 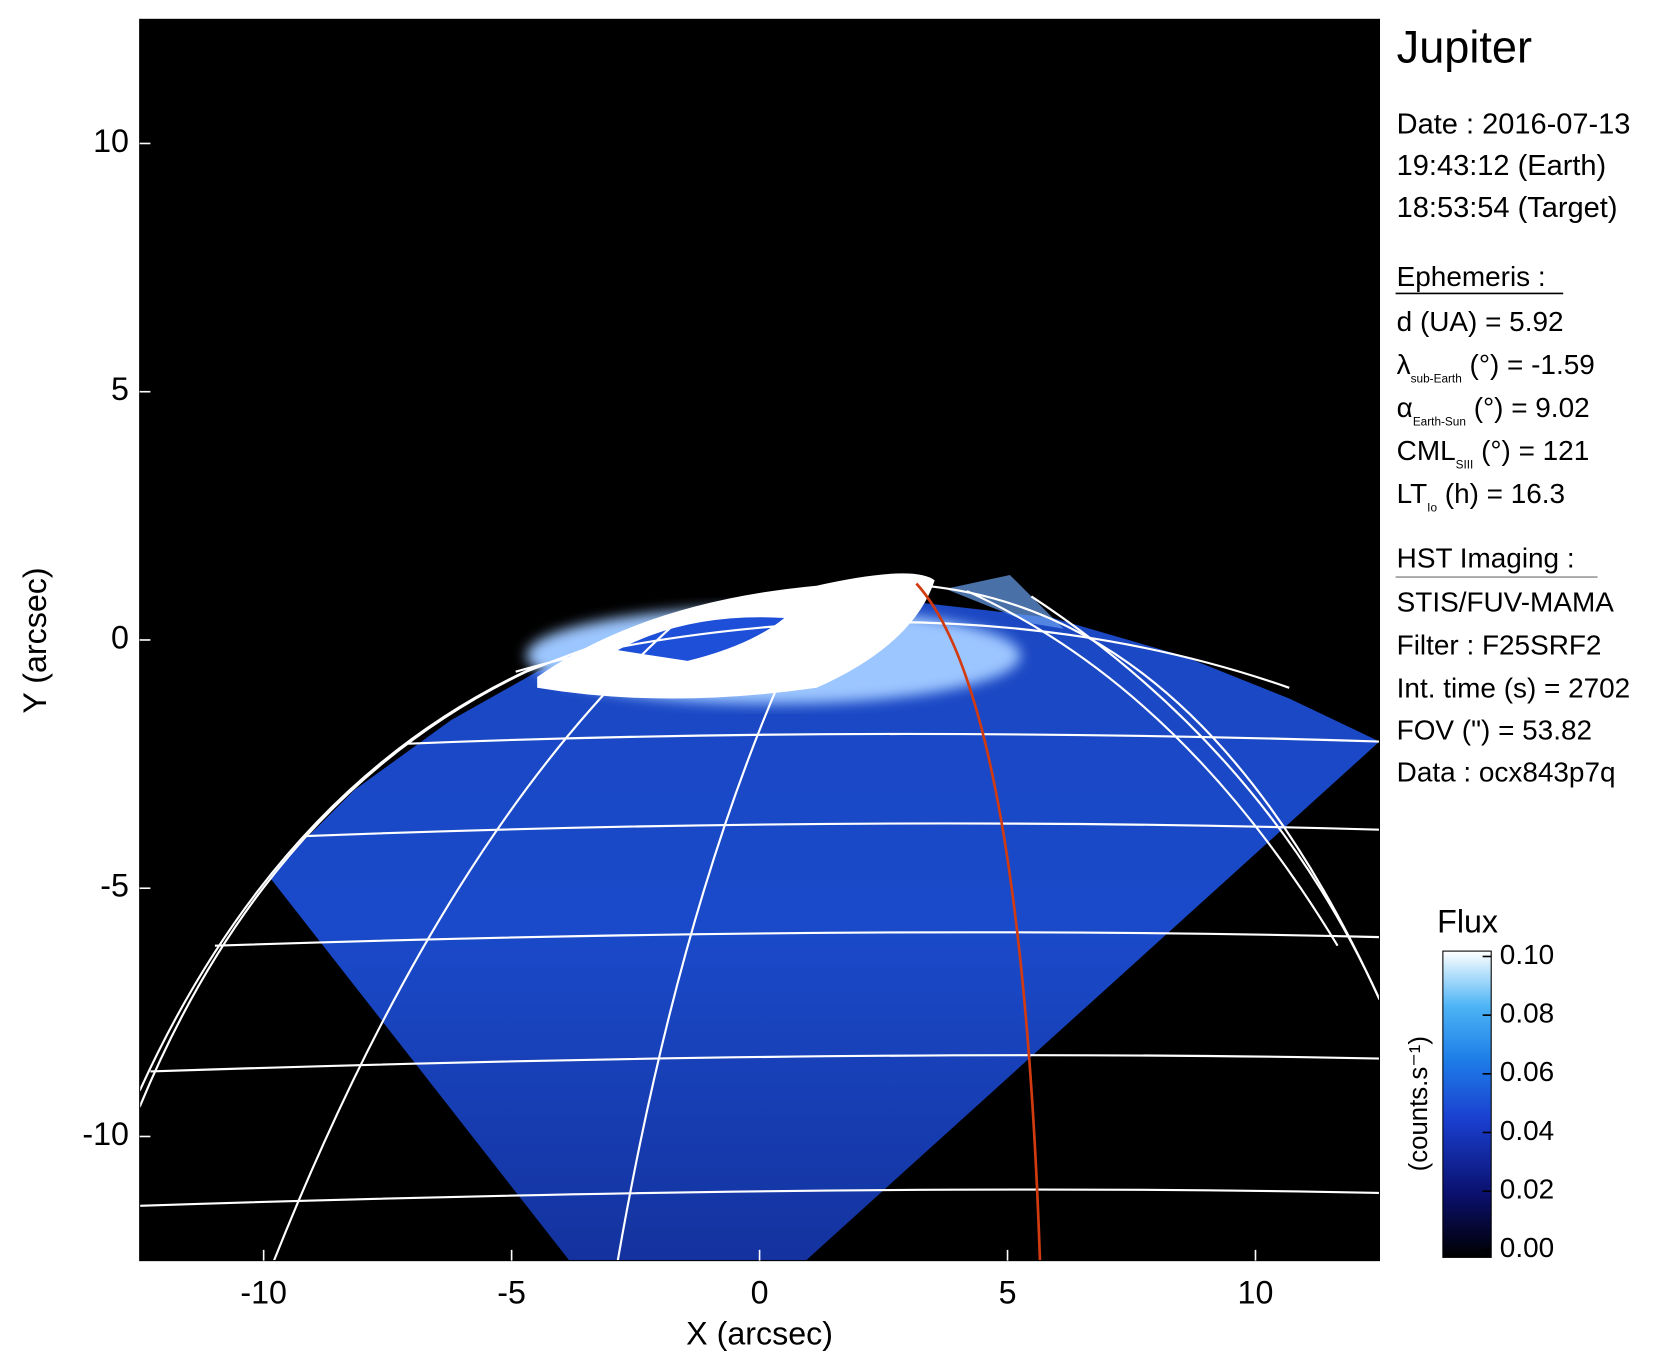 I want to click on date-line: 18:53:54 (Target), so click(x=1507, y=208).